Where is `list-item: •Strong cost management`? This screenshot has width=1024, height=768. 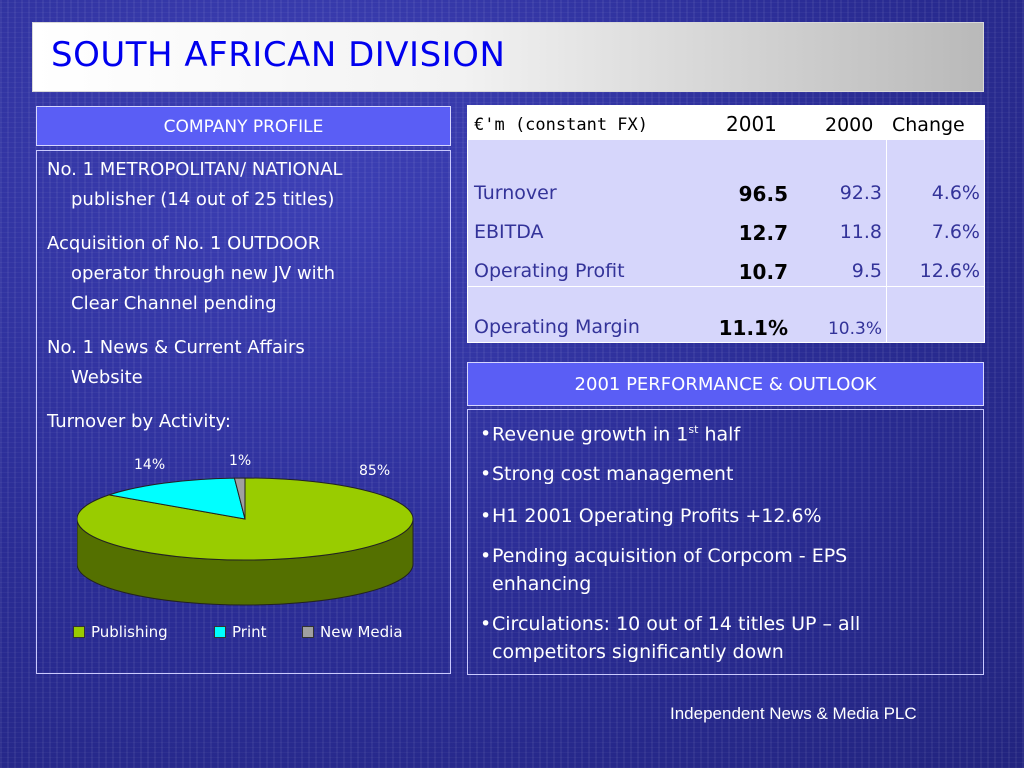 list-item: •Strong cost management is located at coordinates (727, 474).